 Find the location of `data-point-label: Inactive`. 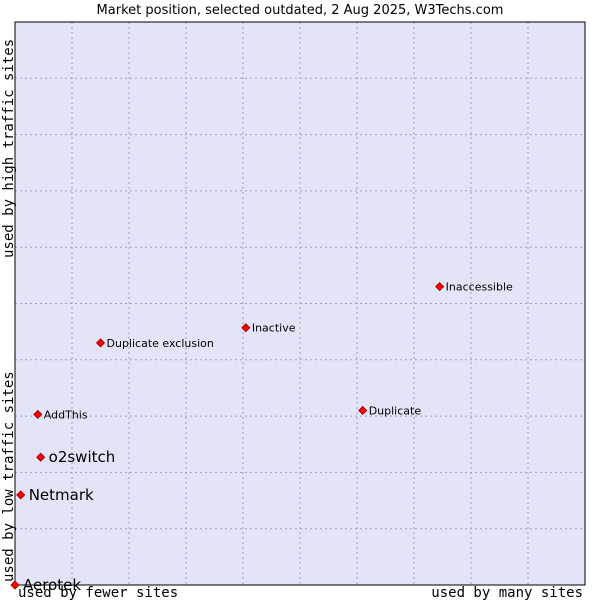

data-point-label: Inactive is located at coordinates (274, 328).